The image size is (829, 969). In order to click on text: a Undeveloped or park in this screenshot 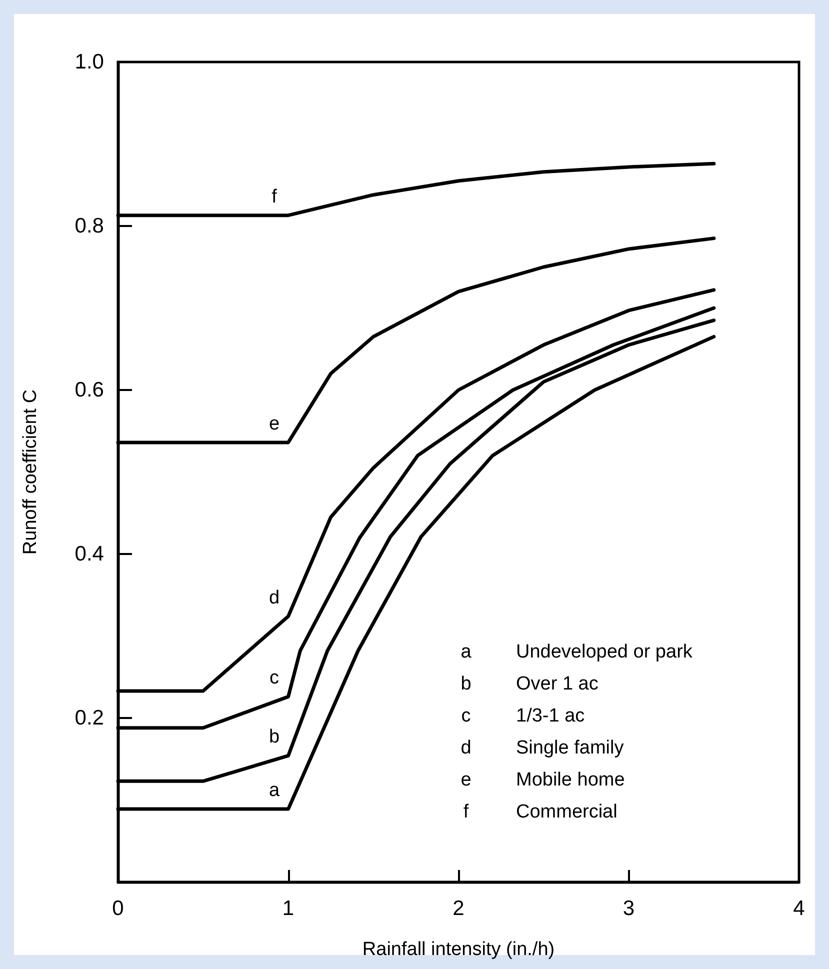, I will do `click(576, 652)`.